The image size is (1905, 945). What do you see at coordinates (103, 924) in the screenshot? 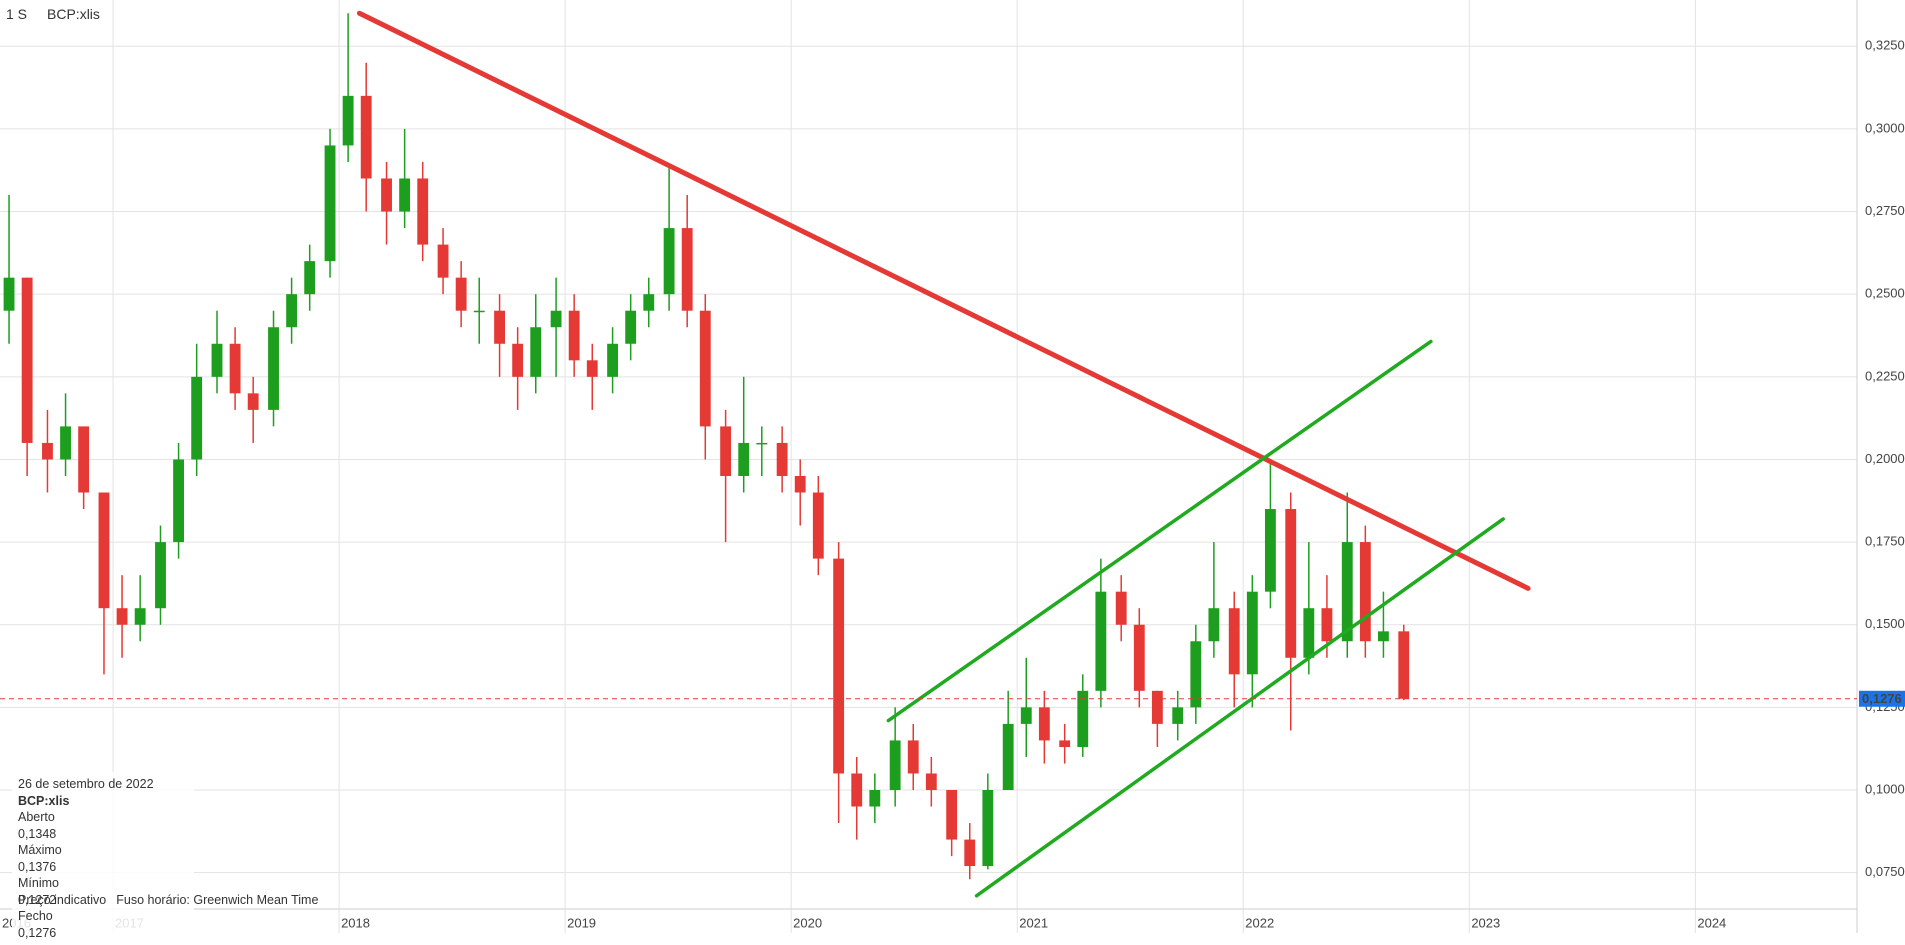
I see `info-row: Fecho 0,1276` at bounding box center [103, 924].